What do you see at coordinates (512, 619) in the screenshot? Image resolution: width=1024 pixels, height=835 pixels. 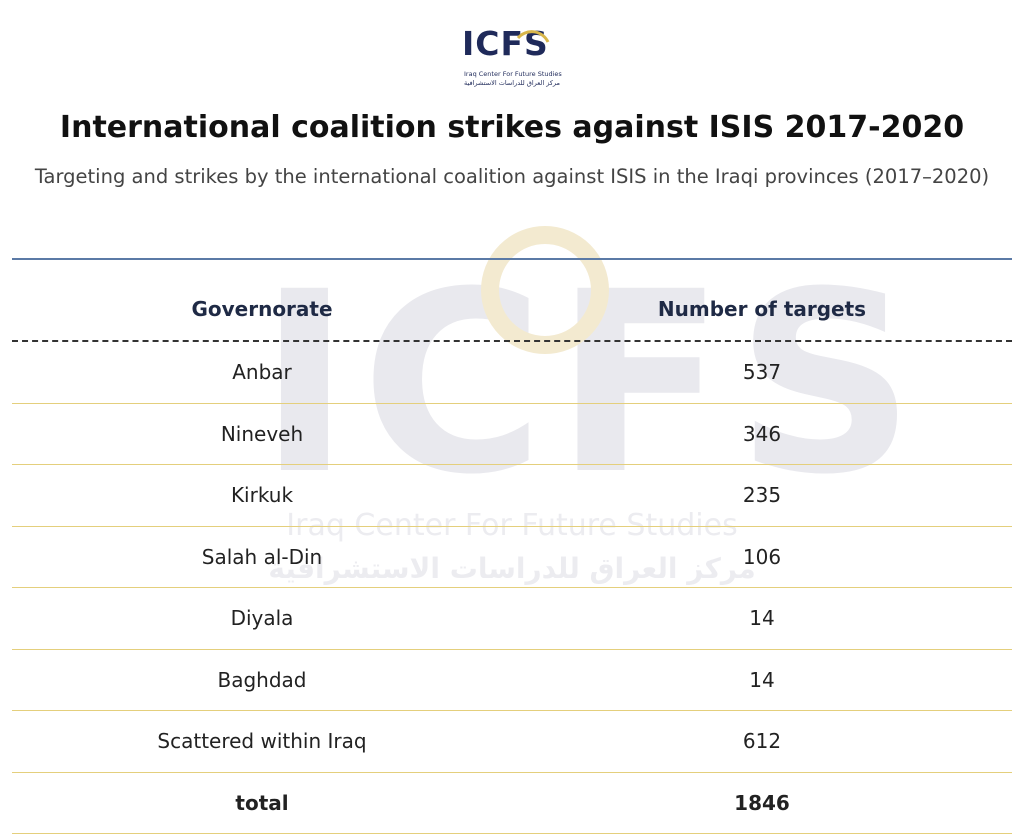 I see `table-row: Diyala 14` at bounding box center [512, 619].